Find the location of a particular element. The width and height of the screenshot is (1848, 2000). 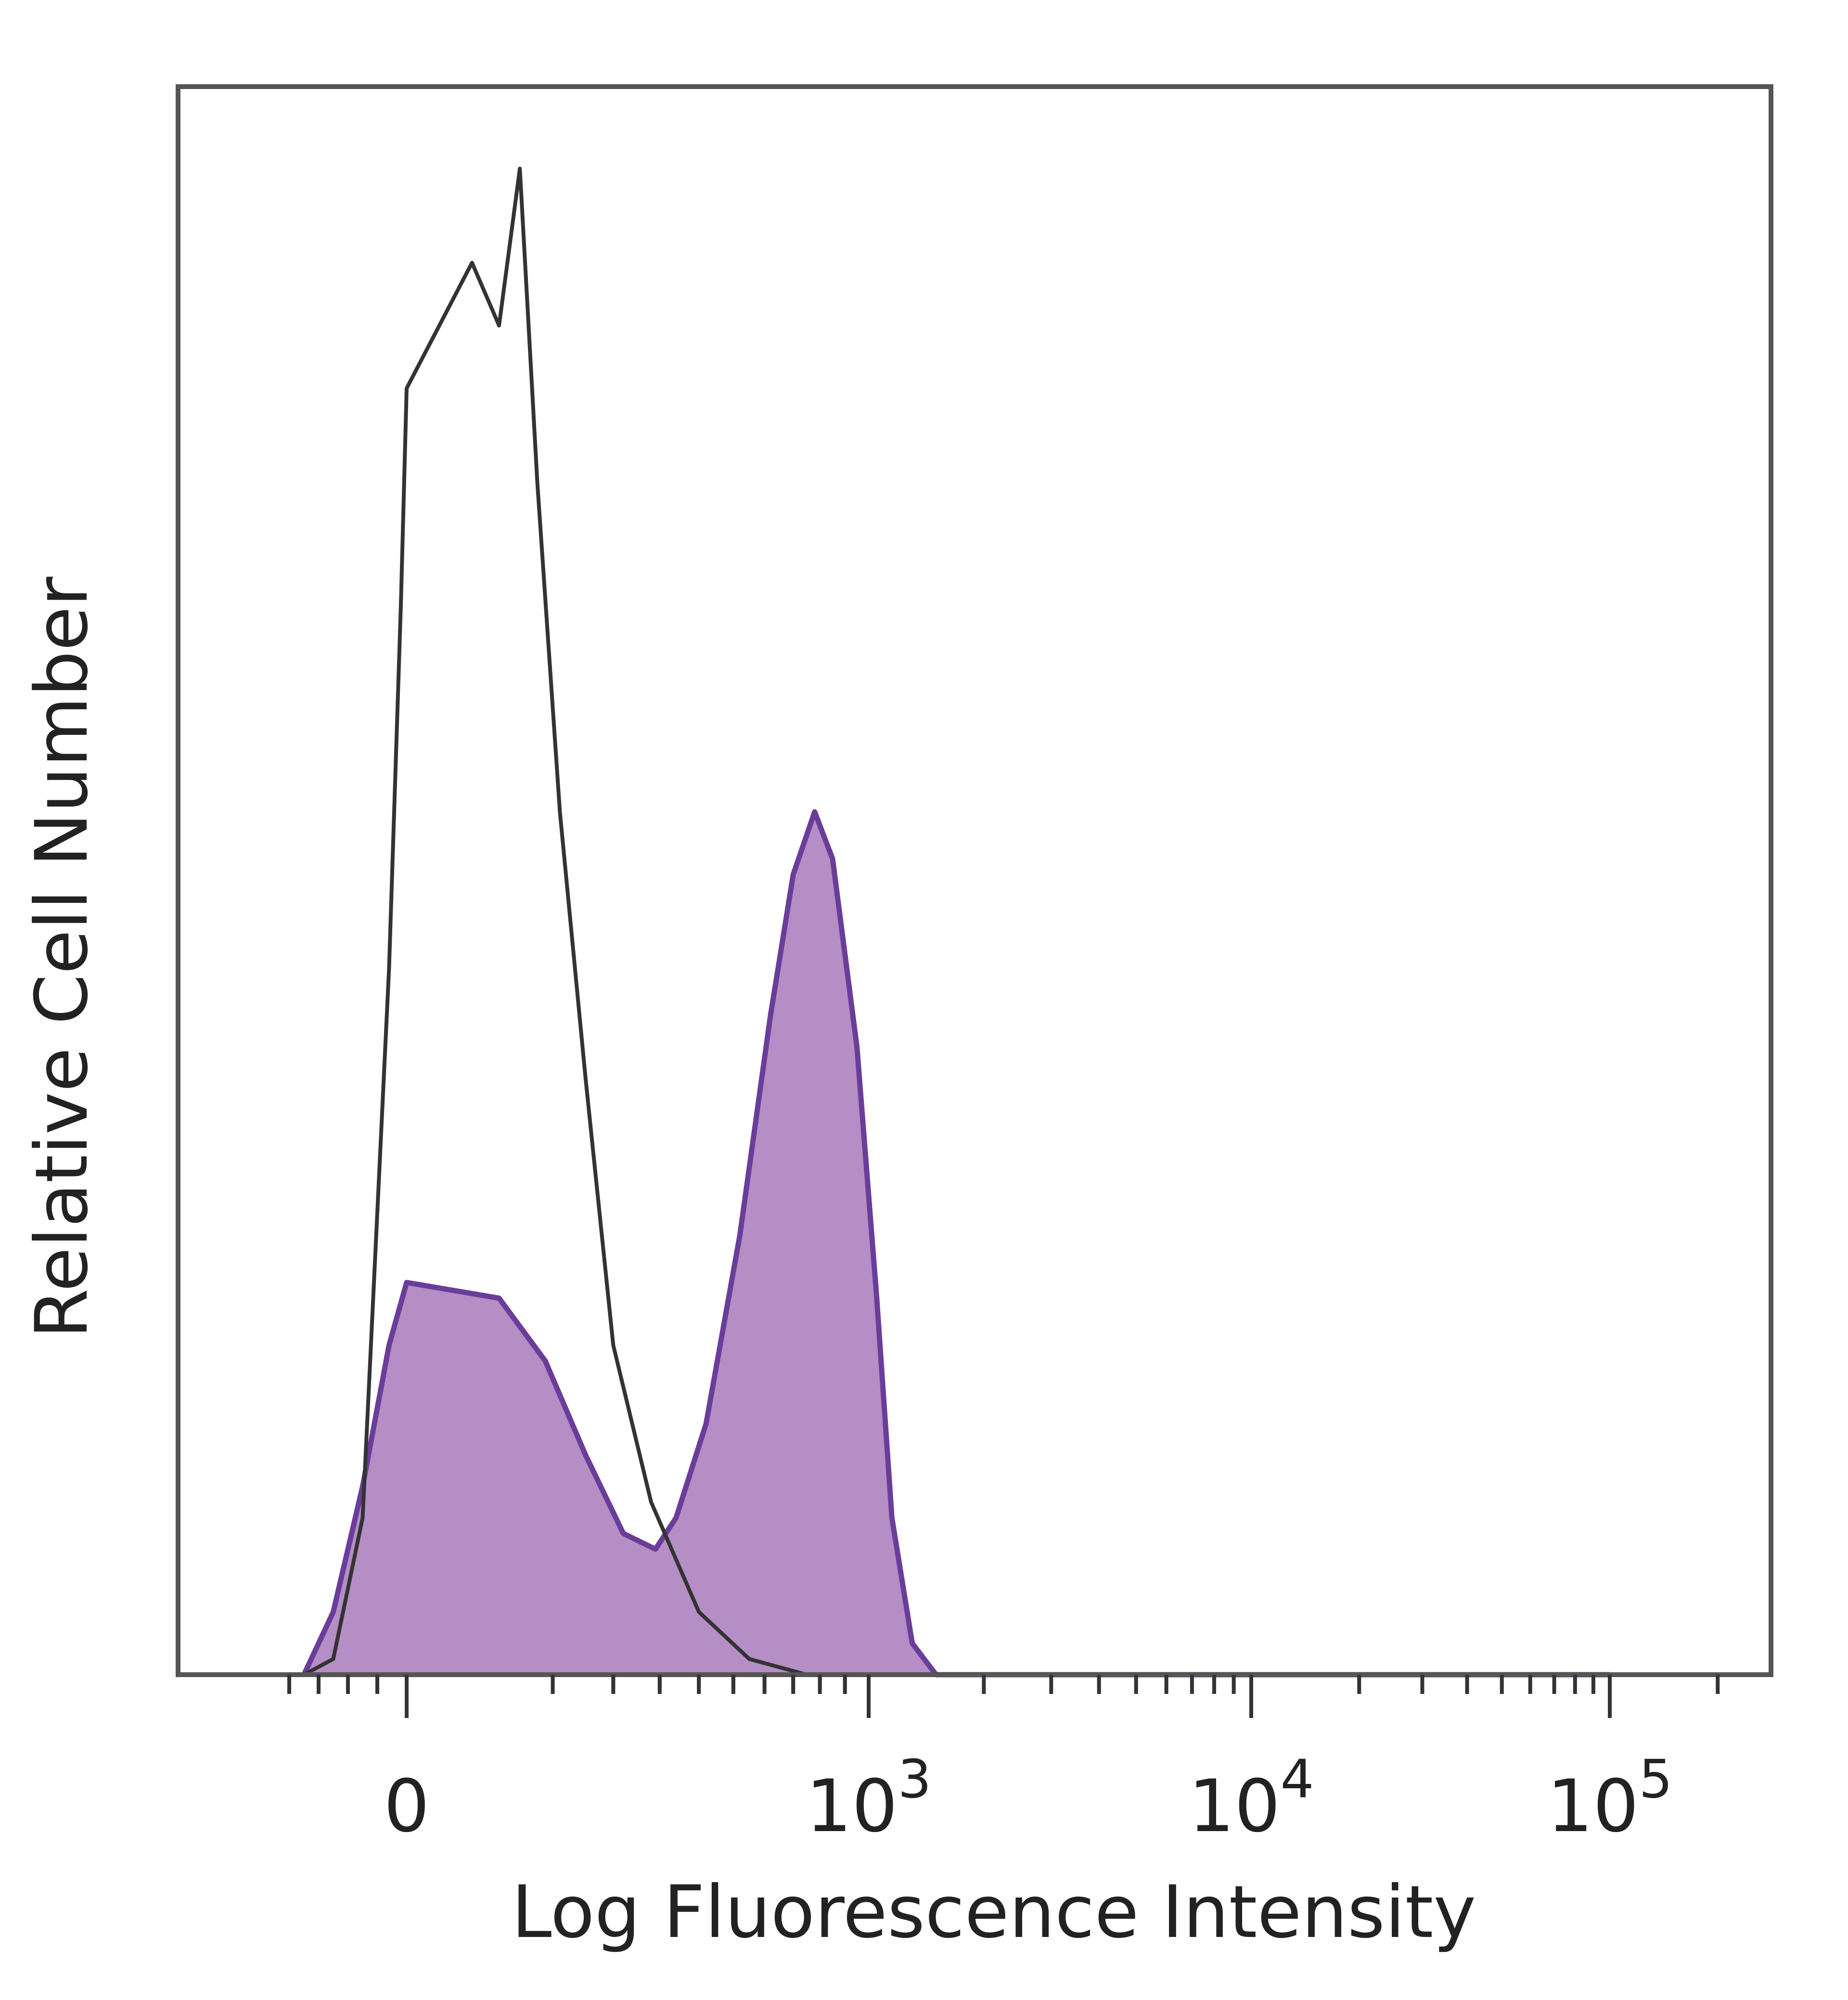

x-tick-label-base: 0 is located at coordinates (406, 1806).